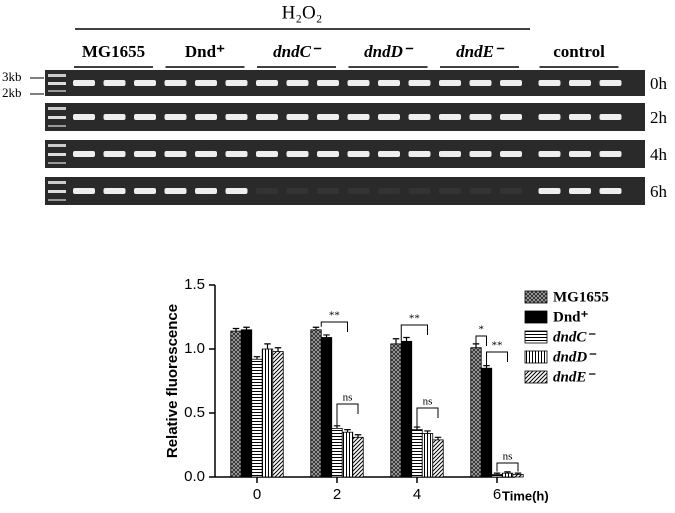 The image size is (675, 513). Describe the element at coordinates (257, 494) in the screenshot. I see `x-tick-label: 0` at that location.